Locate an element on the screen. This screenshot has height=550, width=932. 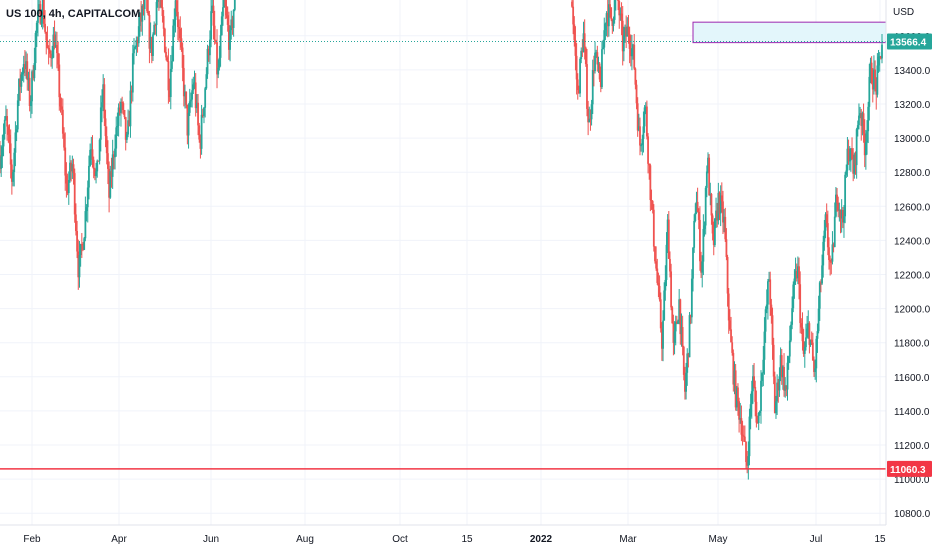
x-tick-label: Jul is located at coordinates (816, 539).